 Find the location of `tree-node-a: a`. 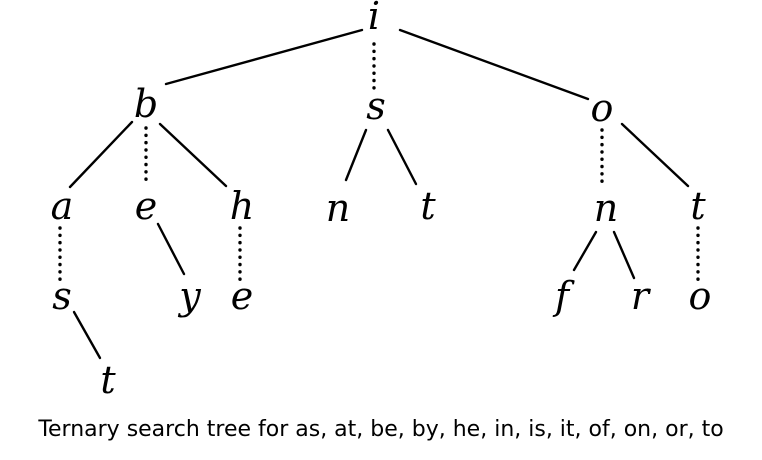

tree-node-a: a is located at coordinates (62, 206).